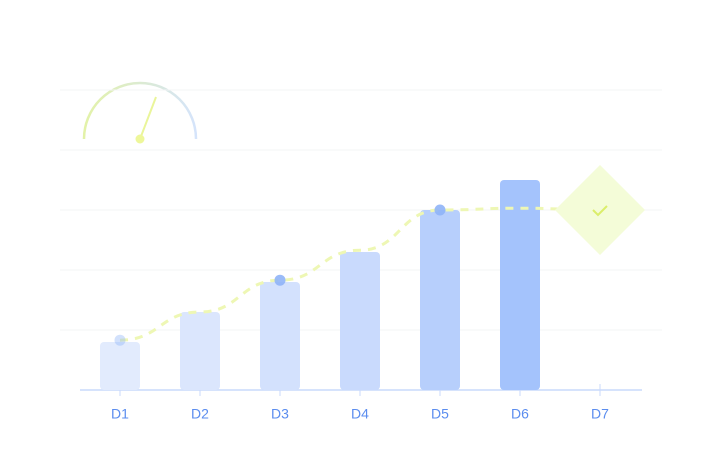 This screenshot has width=723, height=461. What do you see at coordinates (520, 414) in the screenshot?
I see `x-tick-label: D6` at bounding box center [520, 414].